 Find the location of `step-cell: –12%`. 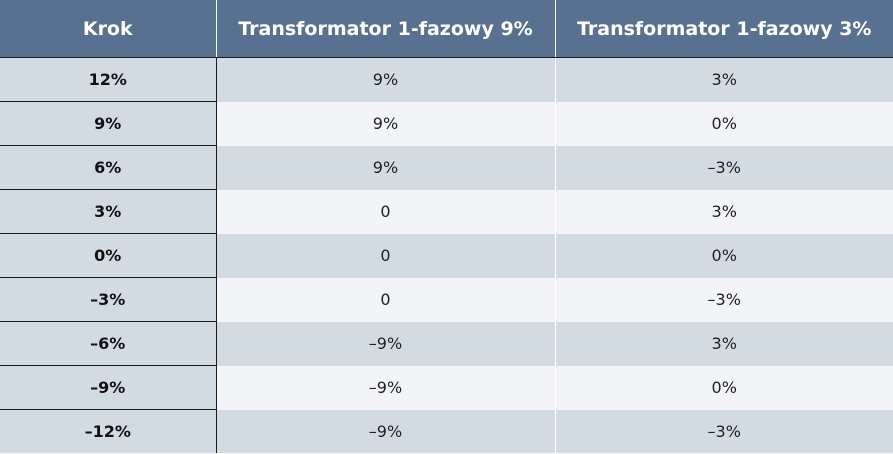

step-cell: –12% is located at coordinates (108, 431).